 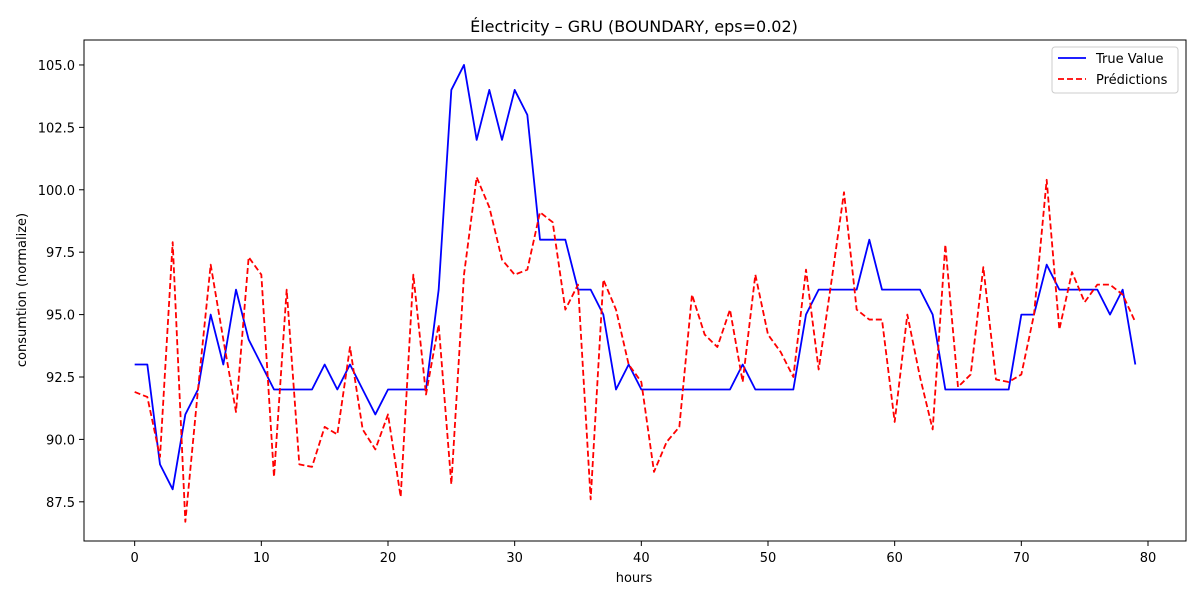 I want to click on x-tick-label: 40, so click(x=641, y=558).